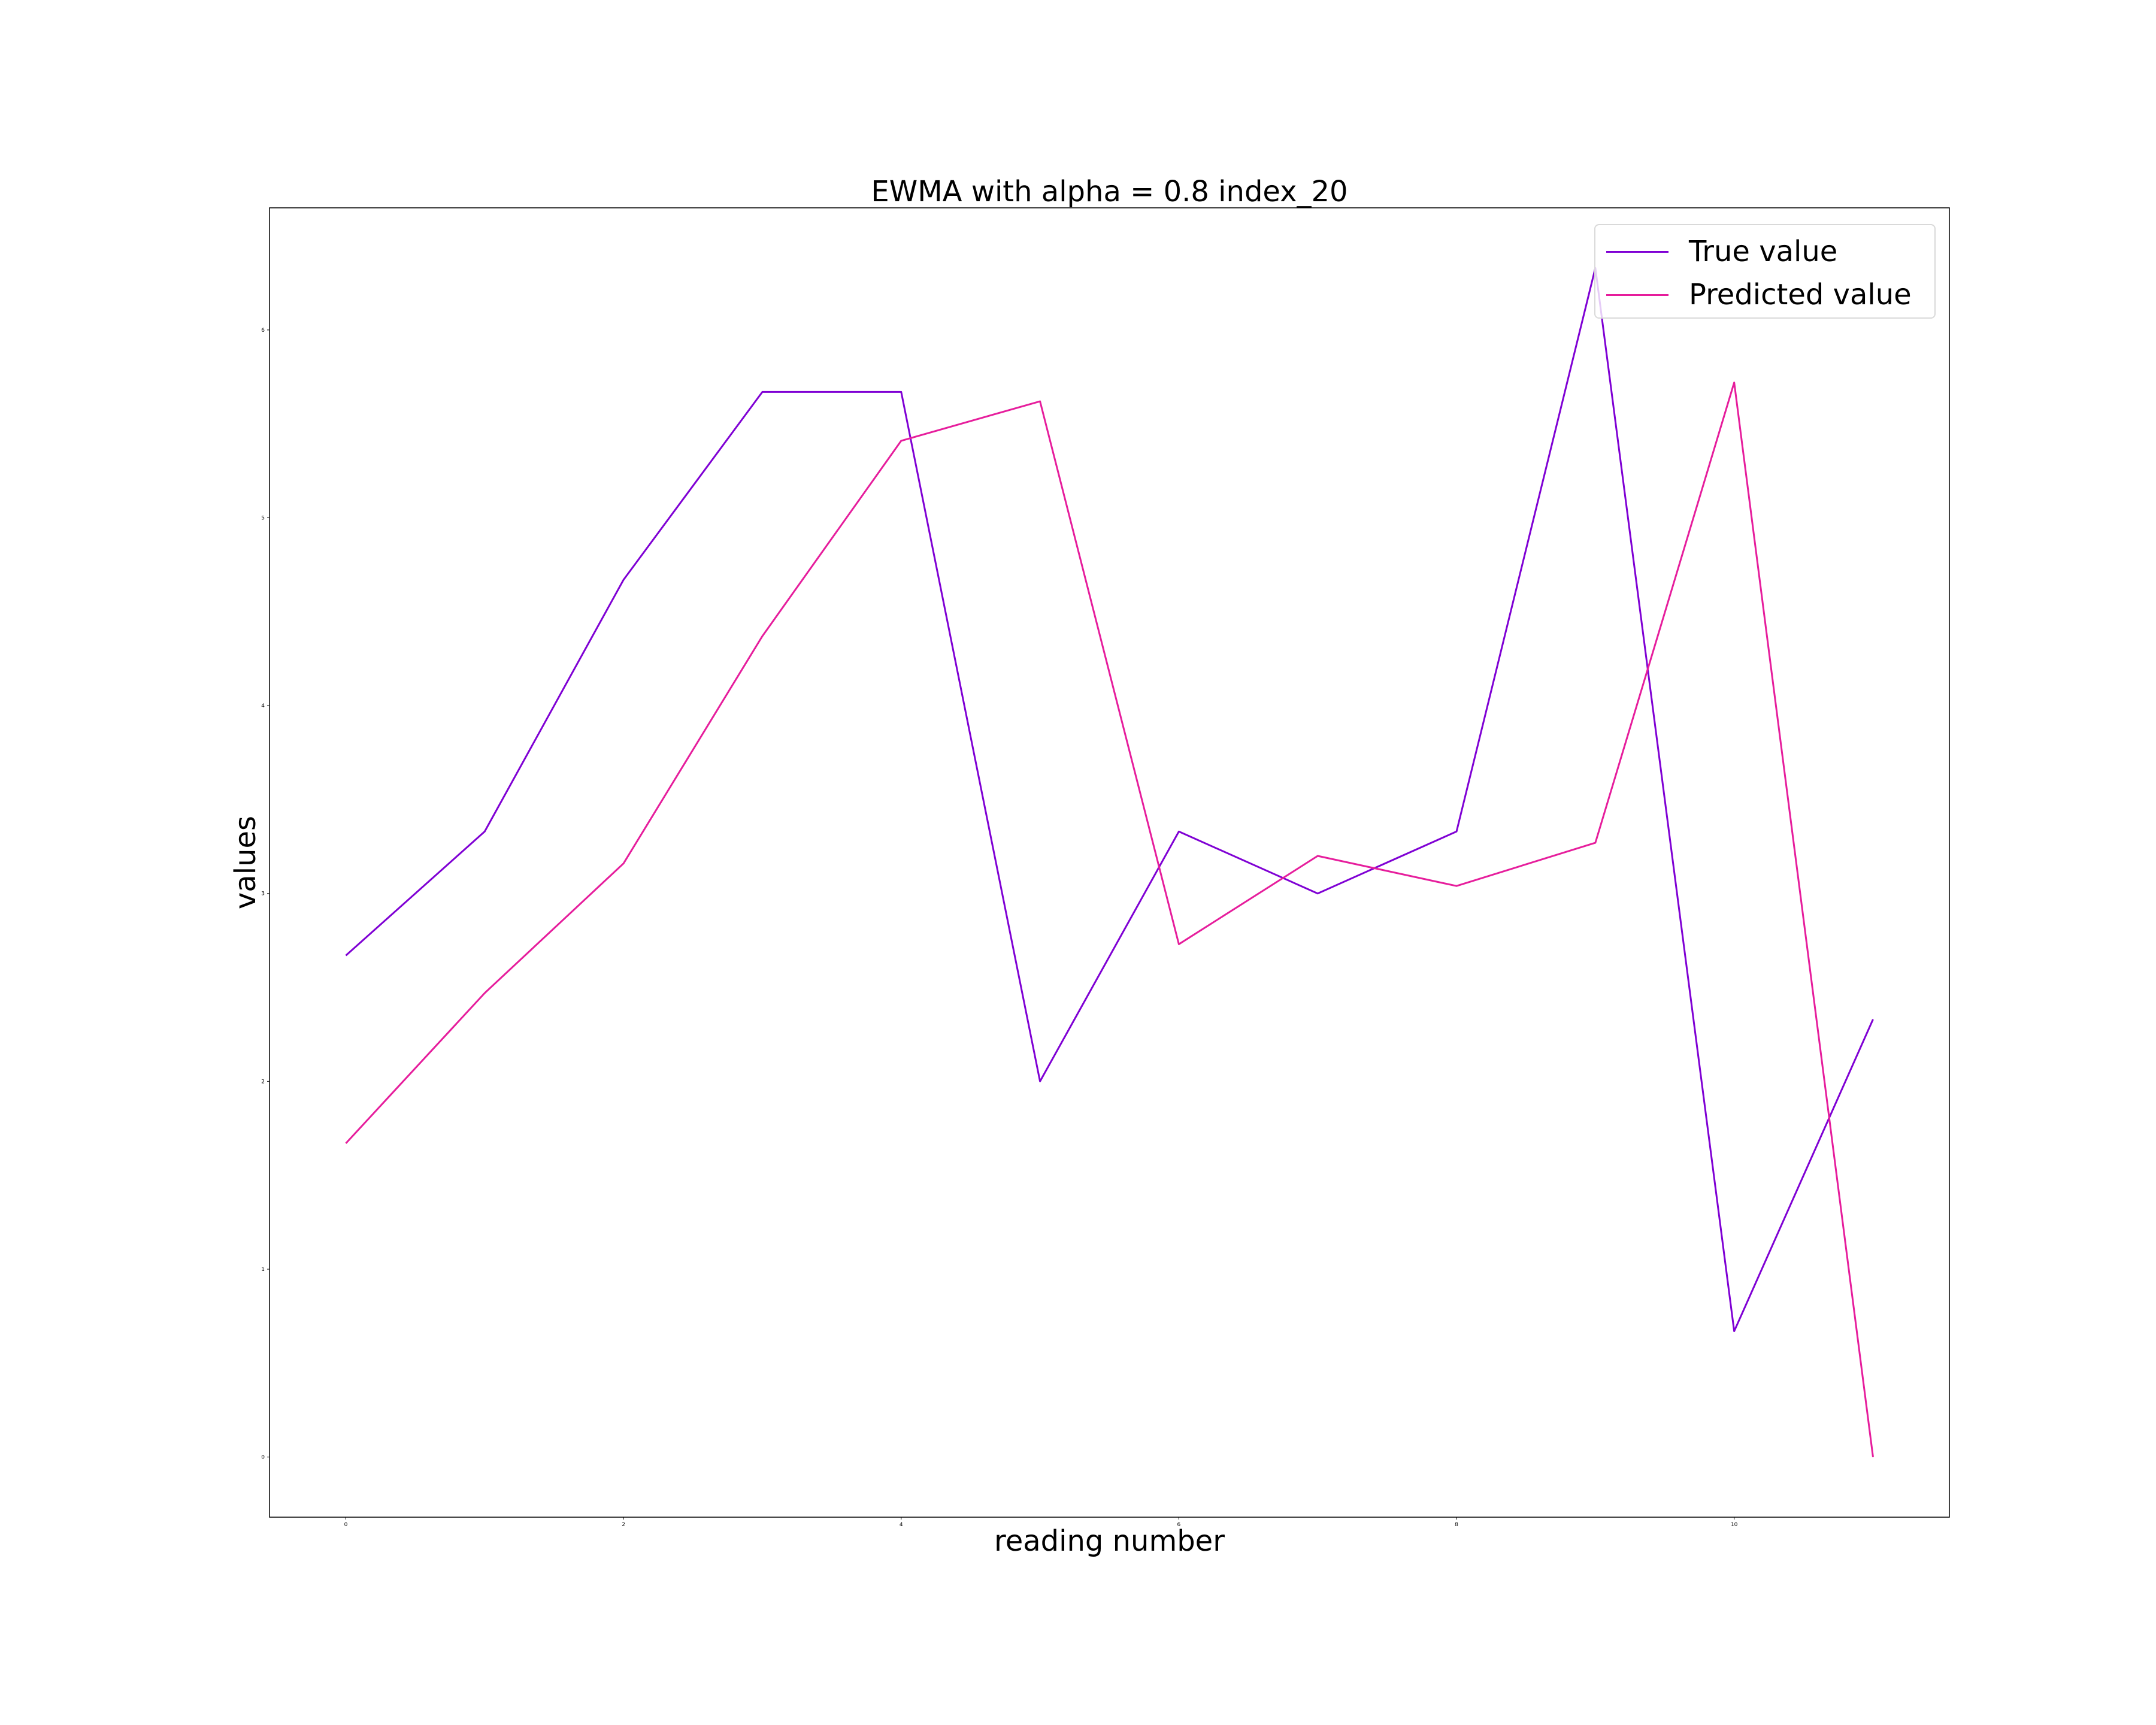 The height and width of the screenshot is (1725, 2156). What do you see at coordinates (902, 1525) in the screenshot?
I see `x-tick-label: 4` at bounding box center [902, 1525].